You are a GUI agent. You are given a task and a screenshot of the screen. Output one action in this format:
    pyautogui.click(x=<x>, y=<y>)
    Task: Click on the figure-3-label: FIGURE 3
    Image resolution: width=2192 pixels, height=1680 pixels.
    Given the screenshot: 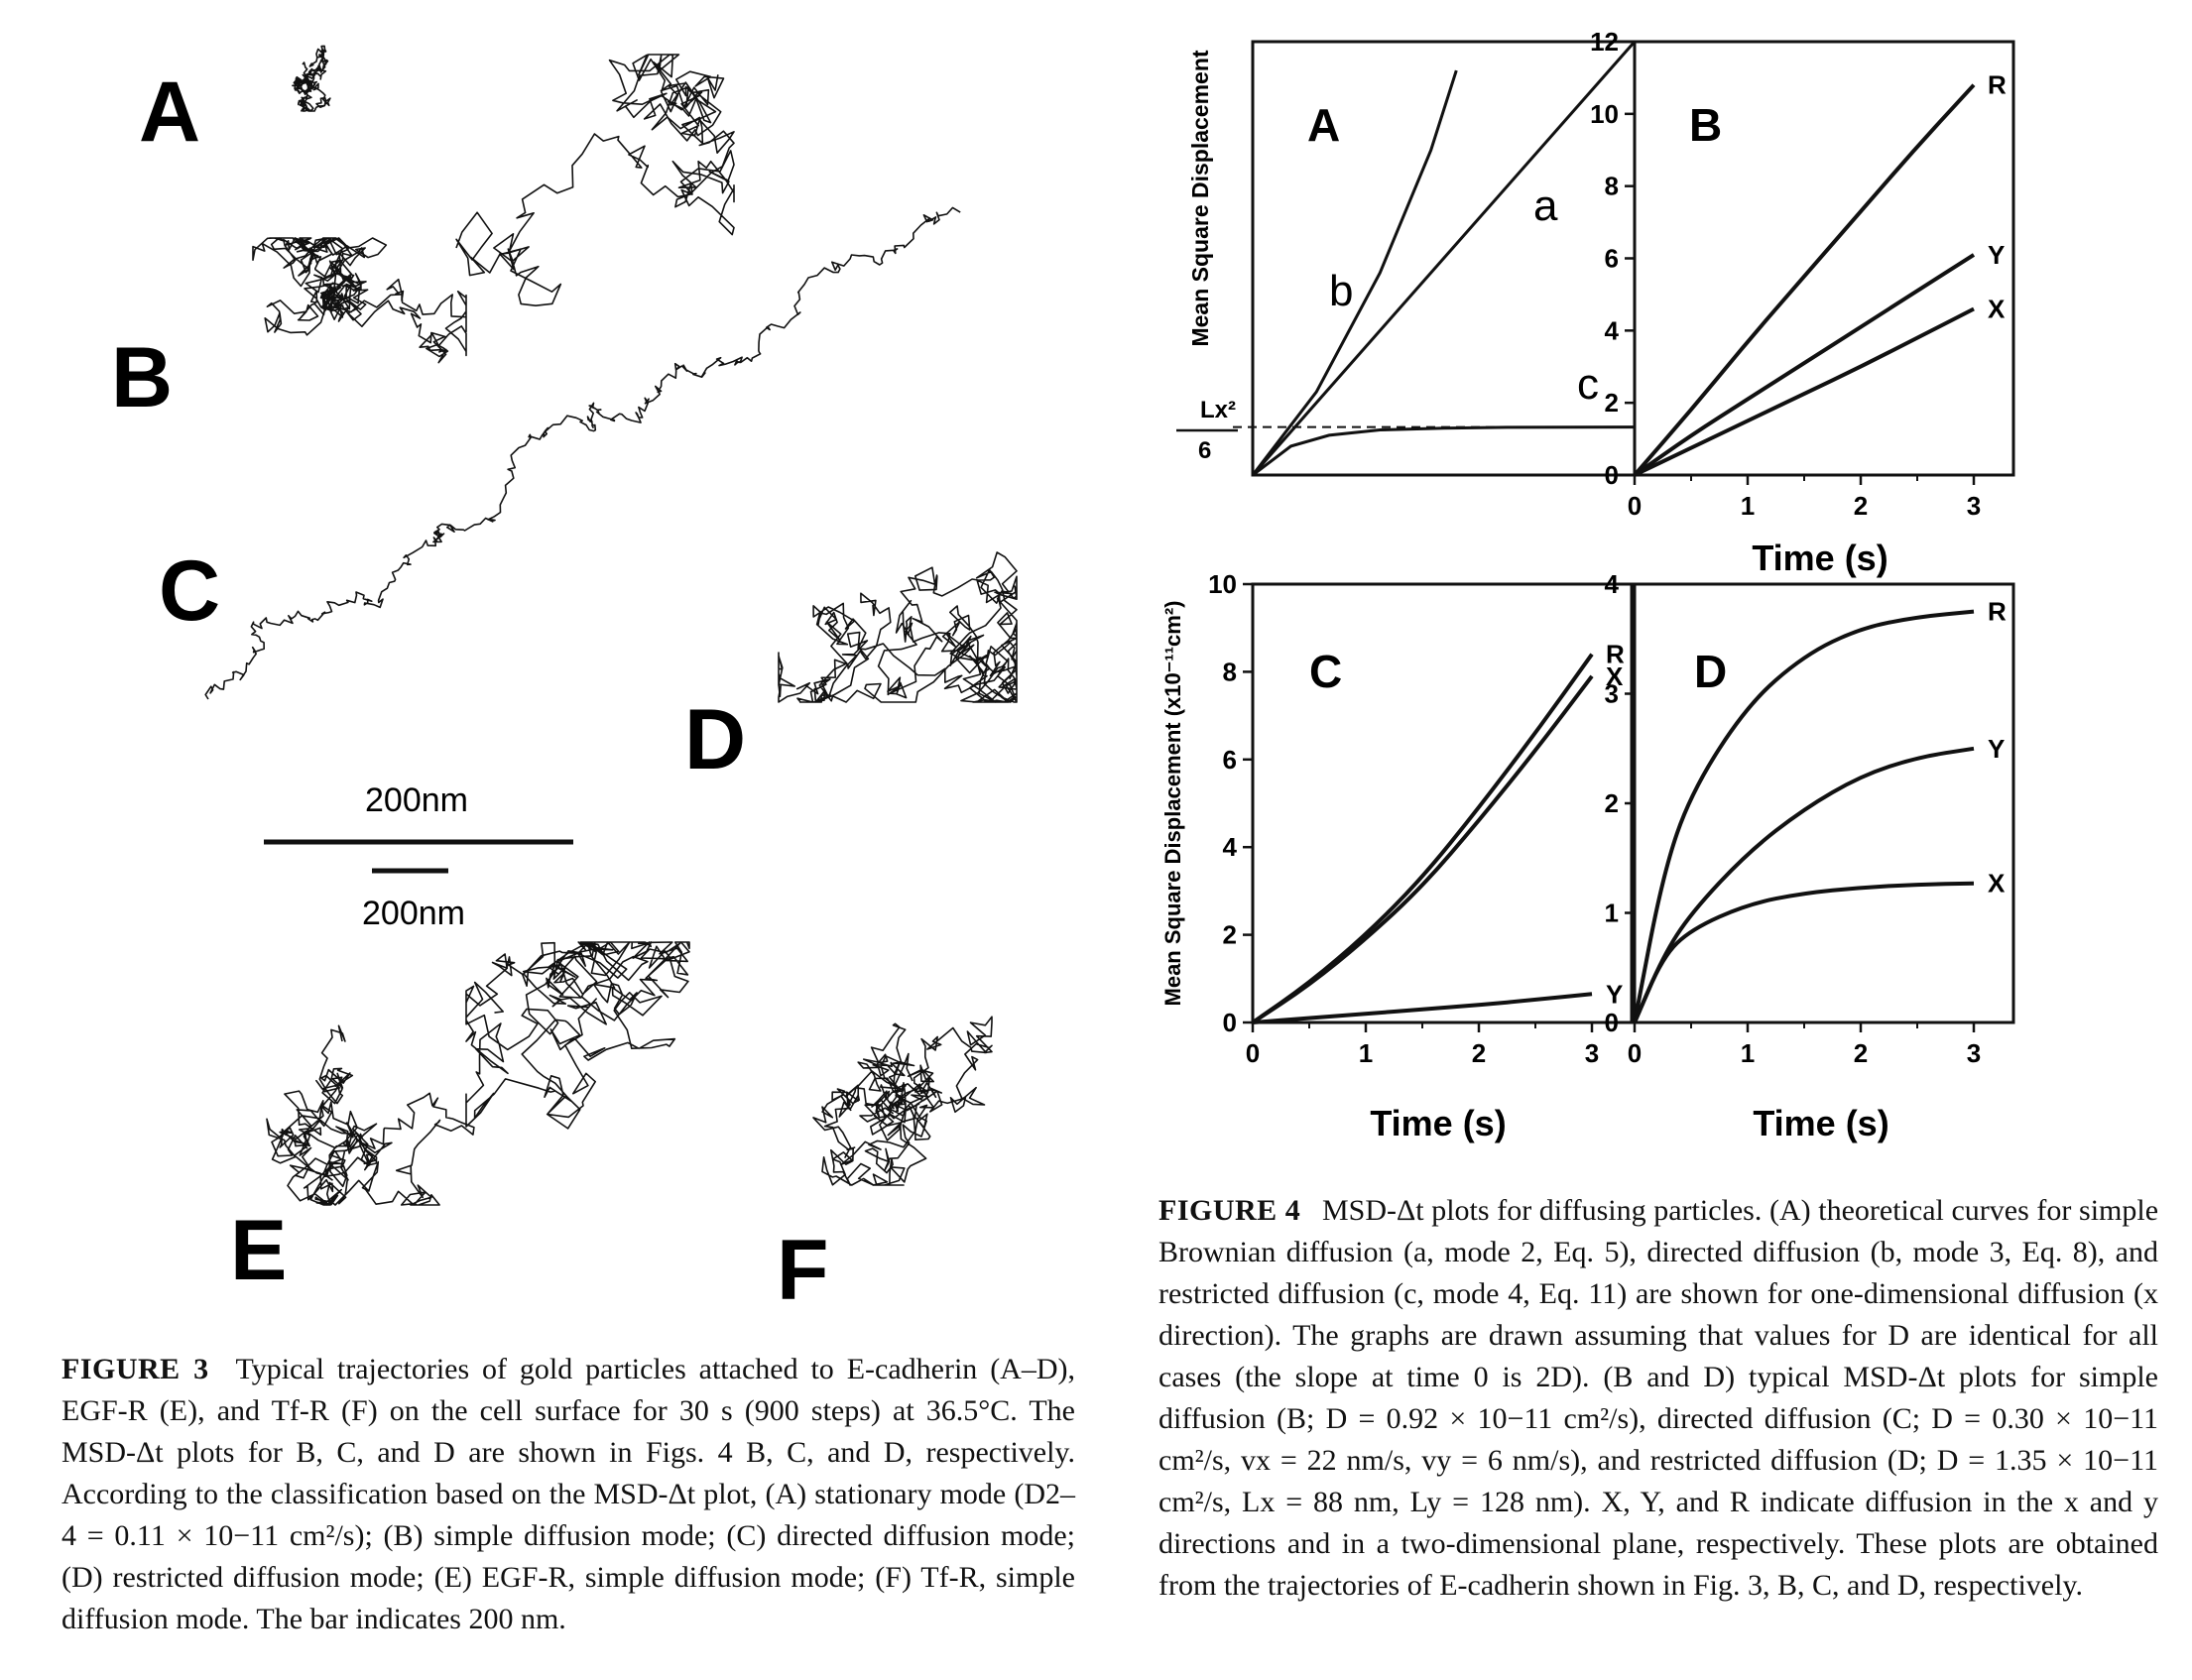 What is the action you would take?
    pyautogui.click(x=135, y=1369)
    